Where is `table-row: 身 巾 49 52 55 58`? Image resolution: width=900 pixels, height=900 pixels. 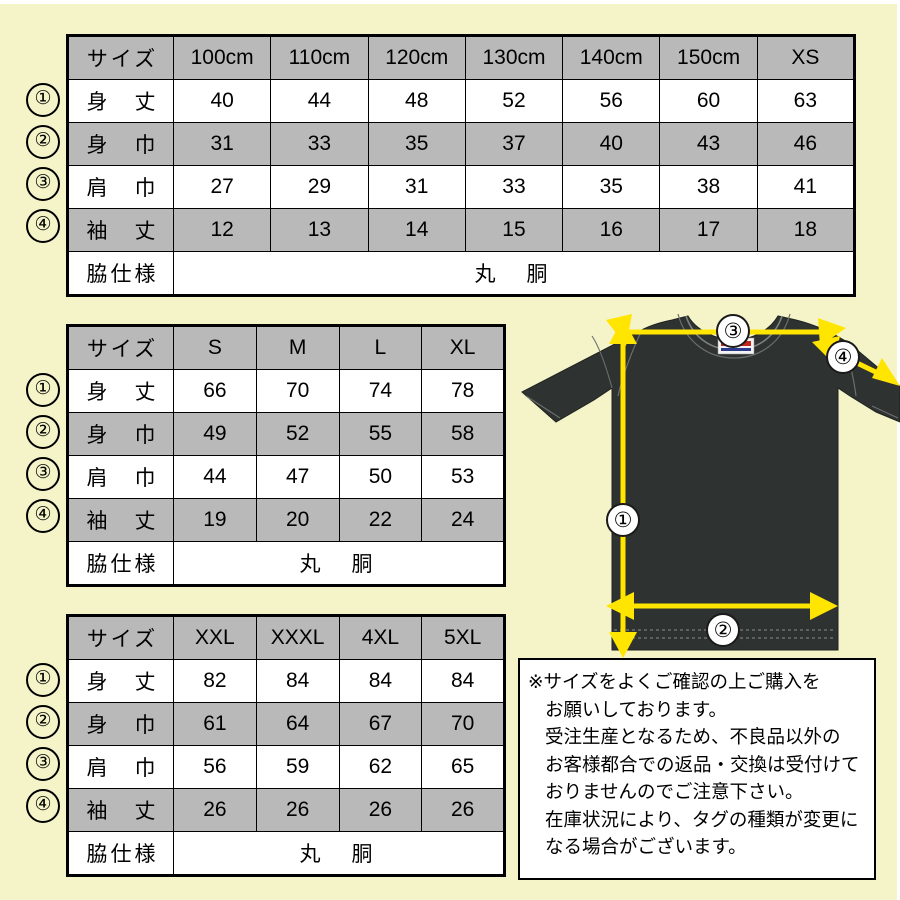 table-row: 身 巾 49 52 55 58 is located at coordinates (286, 434).